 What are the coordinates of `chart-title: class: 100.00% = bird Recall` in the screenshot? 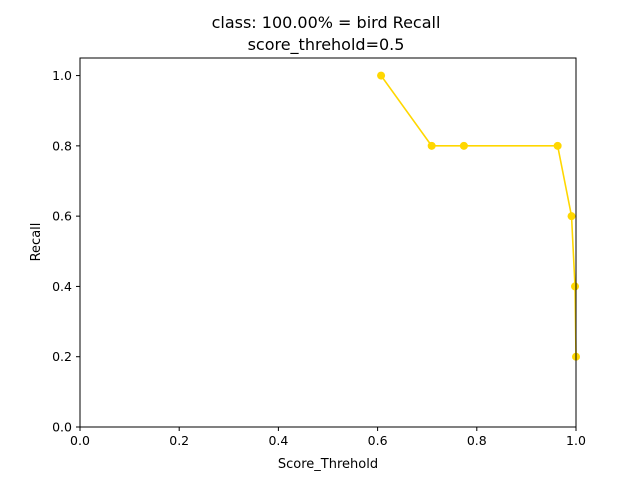 It's located at (326, 22).